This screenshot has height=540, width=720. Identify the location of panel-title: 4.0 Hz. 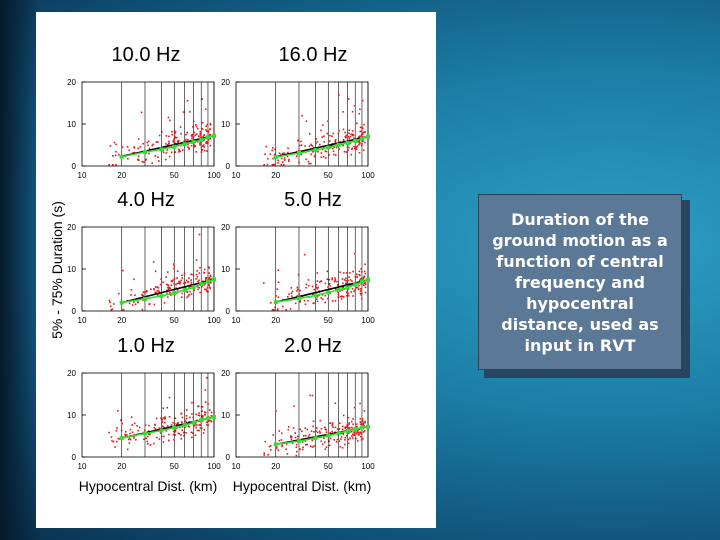
(146, 200).